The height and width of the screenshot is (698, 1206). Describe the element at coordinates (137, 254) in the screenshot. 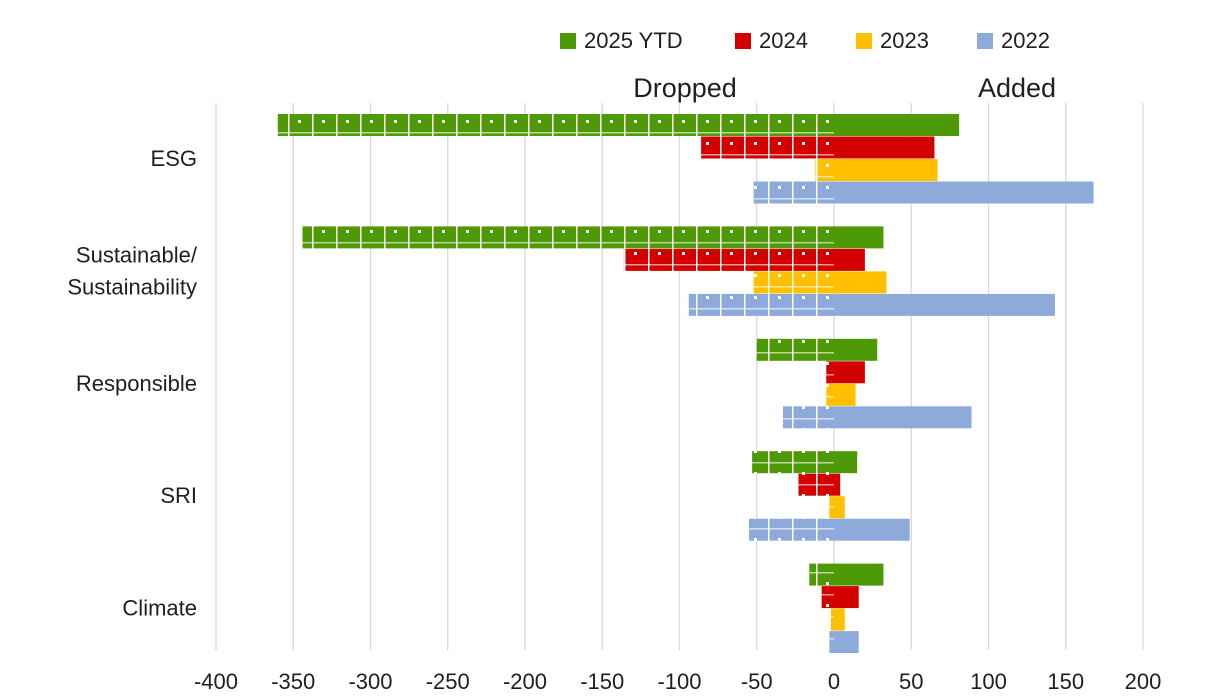

I see `category-label-sustainable-sustainability: Sustainable/` at that location.